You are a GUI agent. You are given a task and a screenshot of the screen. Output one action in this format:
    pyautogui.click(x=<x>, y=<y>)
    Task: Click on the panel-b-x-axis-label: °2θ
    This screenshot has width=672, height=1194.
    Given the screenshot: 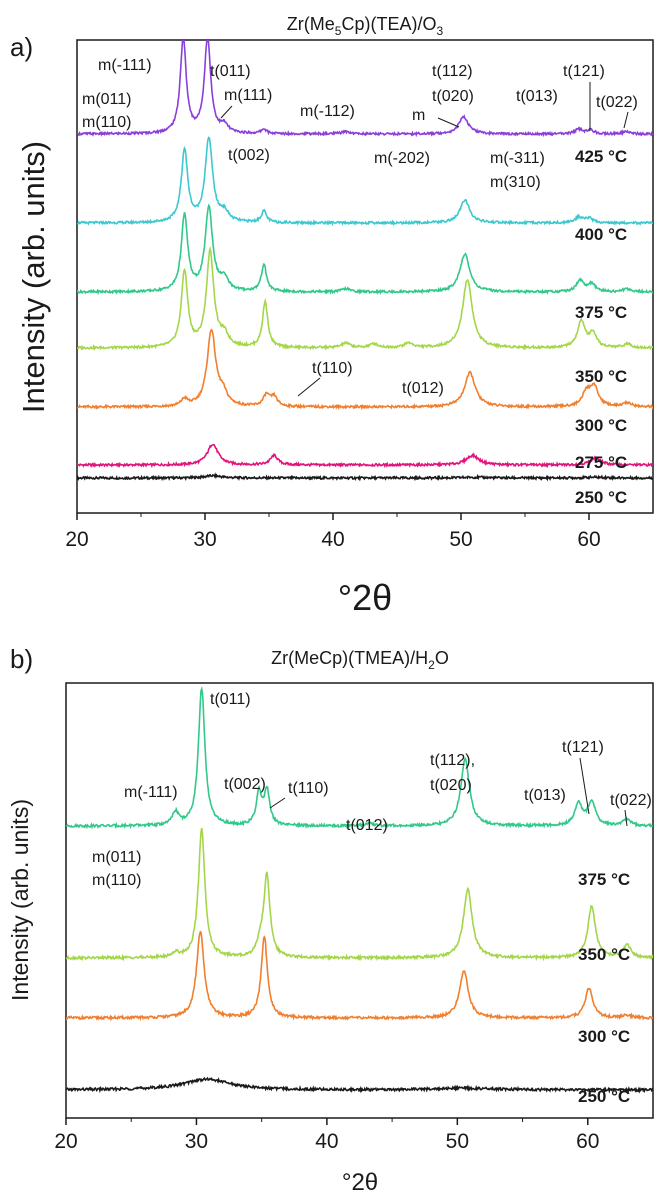 What is the action you would take?
    pyautogui.click(x=360, y=1181)
    